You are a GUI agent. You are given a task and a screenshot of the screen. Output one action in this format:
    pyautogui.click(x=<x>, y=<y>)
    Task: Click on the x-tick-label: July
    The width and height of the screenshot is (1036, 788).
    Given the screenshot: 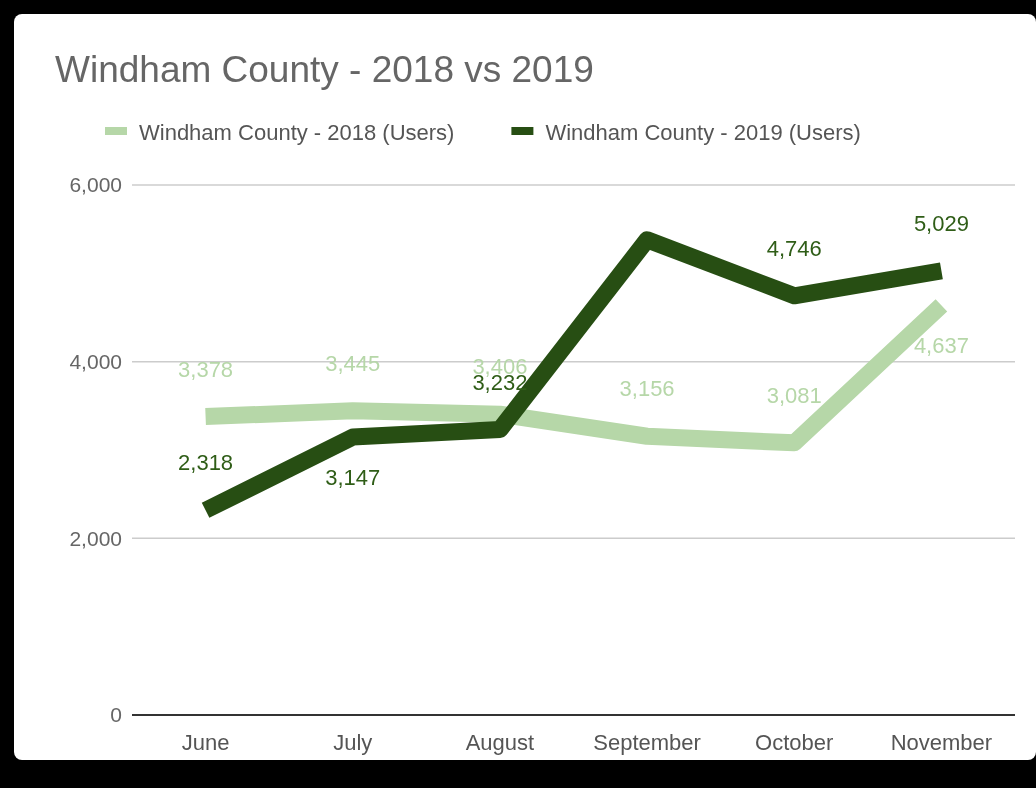 What is the action you would take?
    pyautogui.click(x=353, y=742)
    